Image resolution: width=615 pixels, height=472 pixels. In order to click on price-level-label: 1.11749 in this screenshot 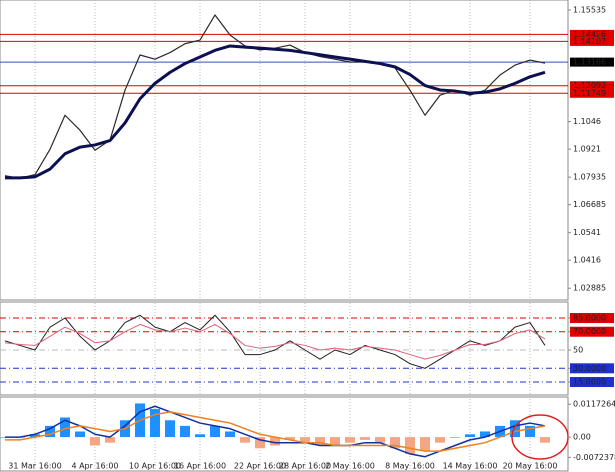, I will do `click(589, 93)`.